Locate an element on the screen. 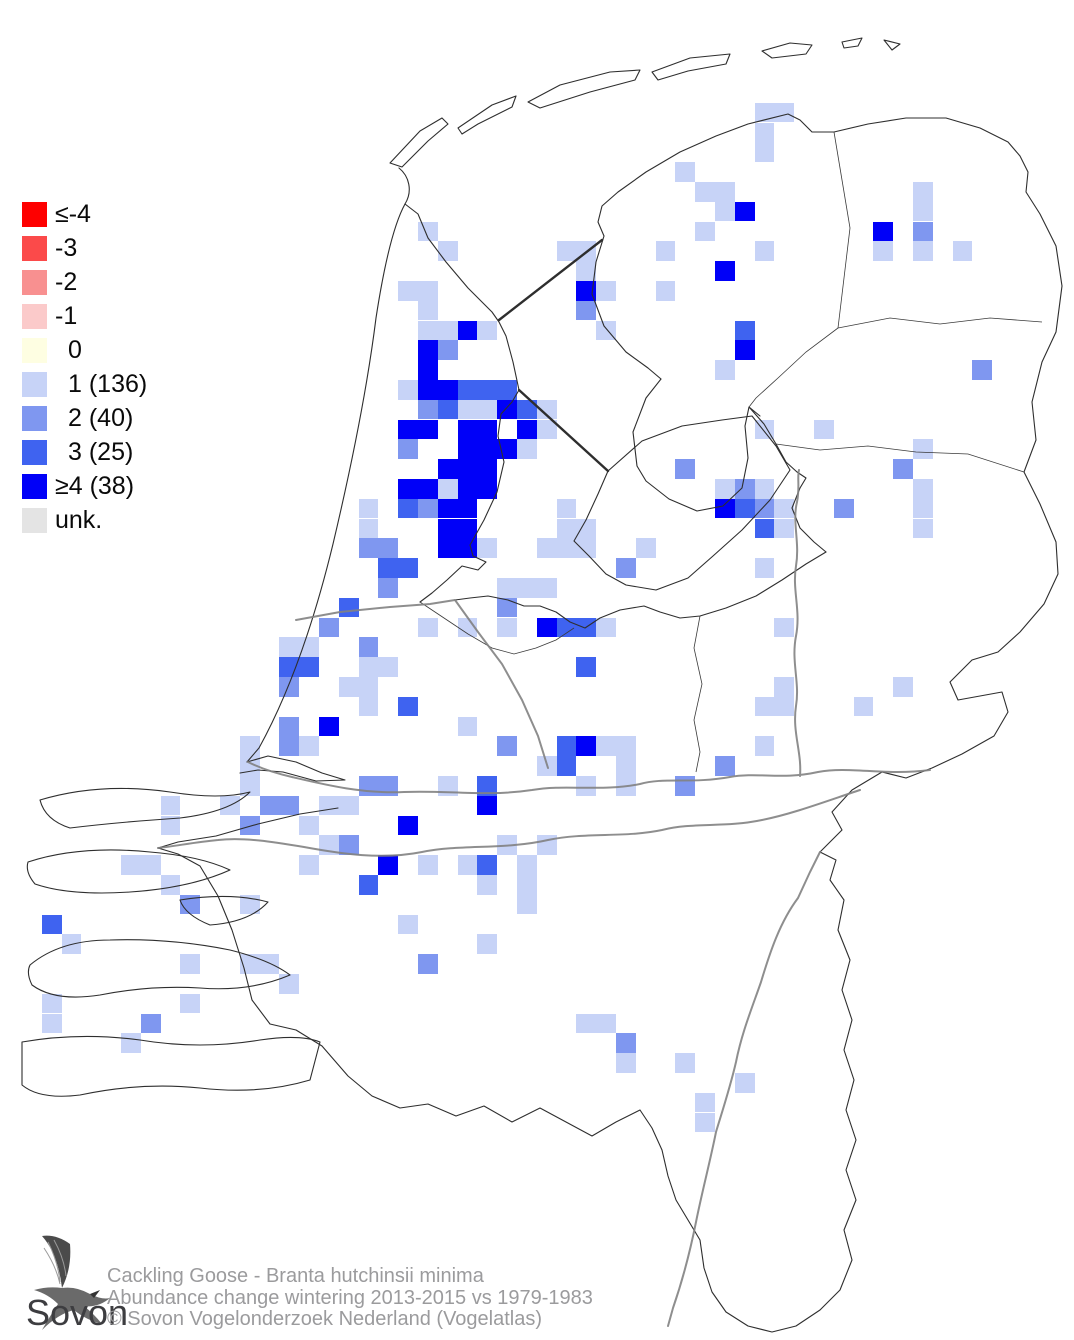  legend: ≤-4 -3 -2 -1 0 1 (136) 2 (40) 3 (25) ≥4 (38) unk. is located at coordinates (84, 372).